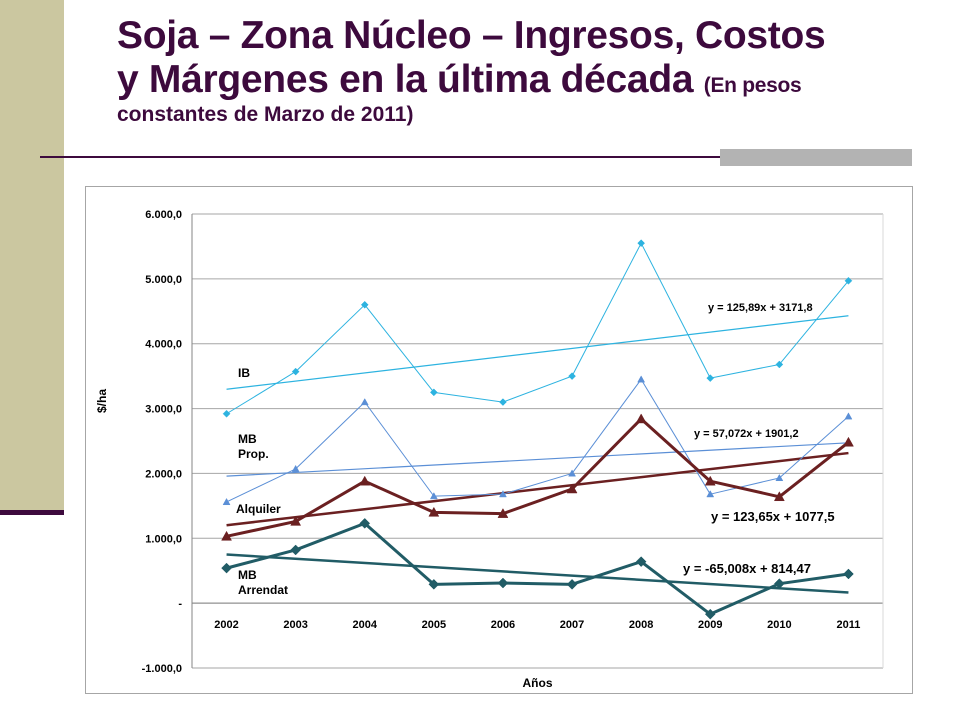  Describe the element at coordinates (163, 345) in the screenshot. I see `y-tick-label: 4.000,0` at that location.